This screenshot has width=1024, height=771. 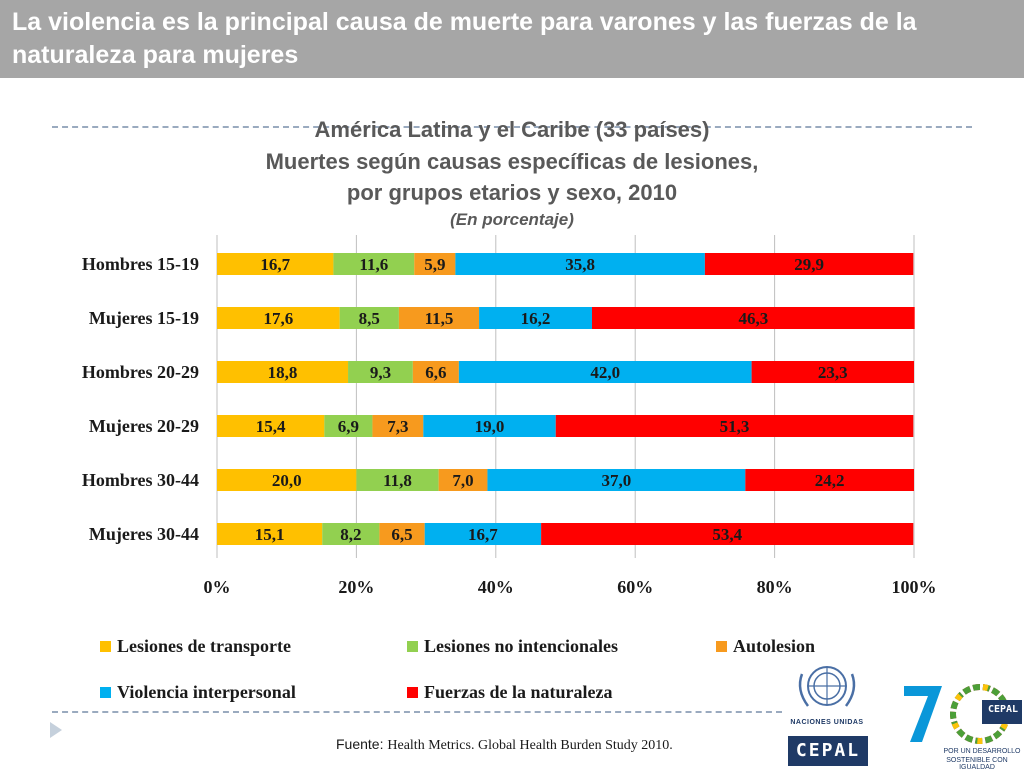 I want to click on data-label: 42,0, so click(x=605, y=372).